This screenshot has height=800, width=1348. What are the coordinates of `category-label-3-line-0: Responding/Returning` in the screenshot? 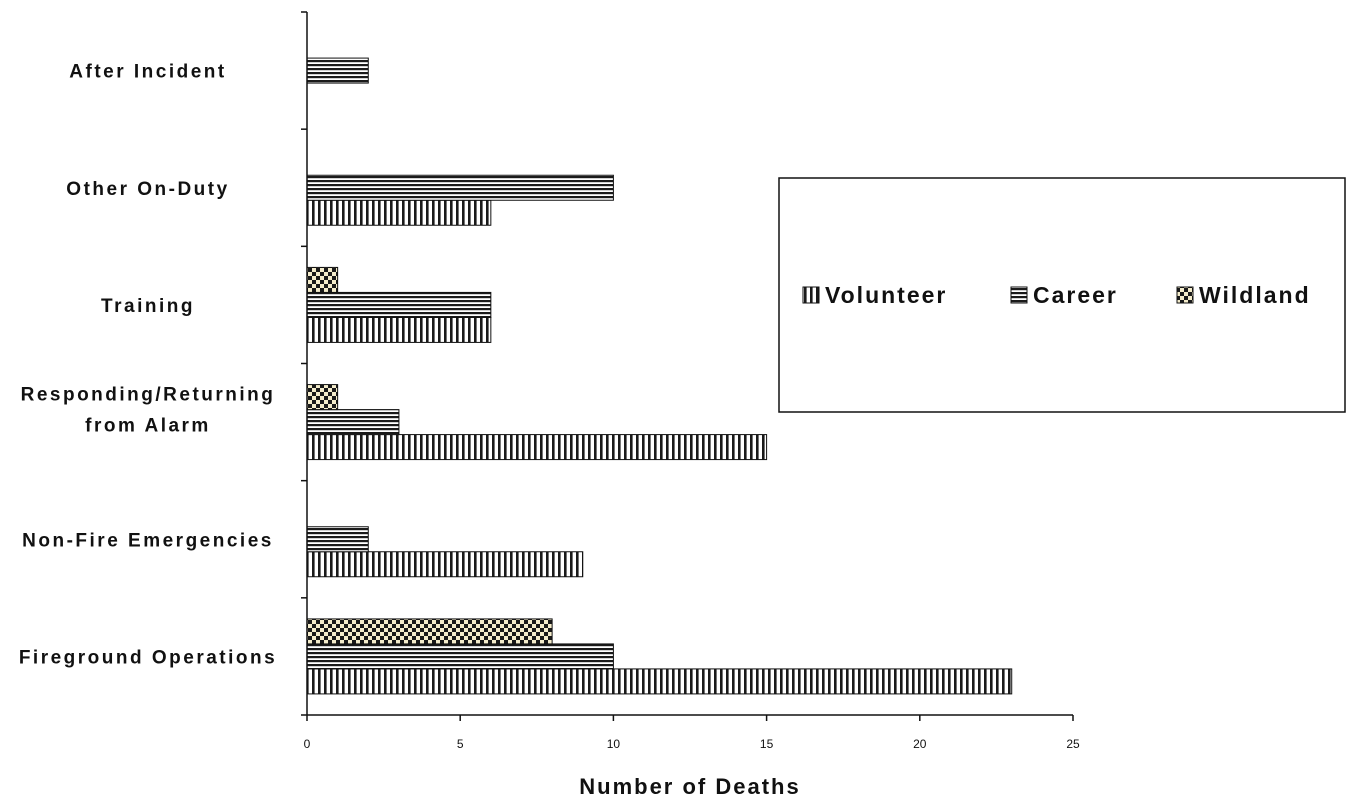 It's located at (148, 395).